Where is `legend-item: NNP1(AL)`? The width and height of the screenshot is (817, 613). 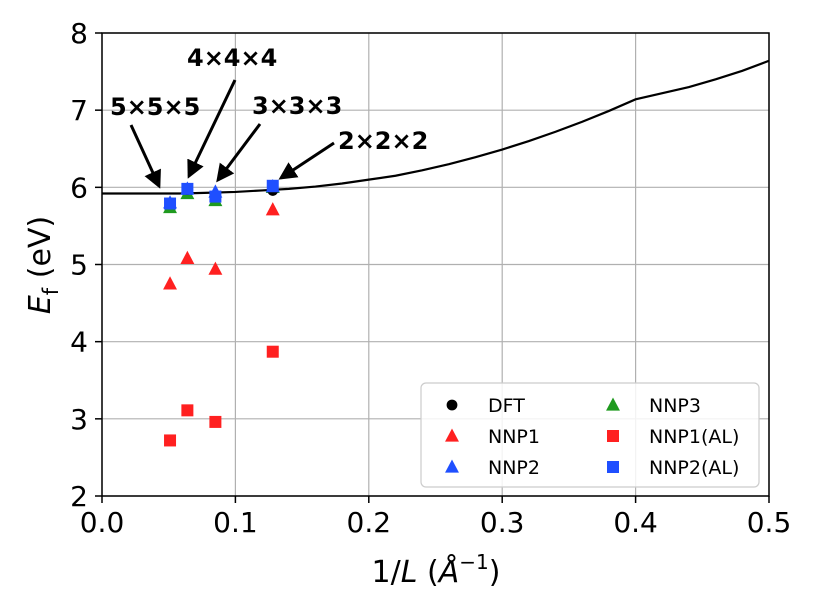 legend-item: NNP1(AL) is located at coordinates (673, 437).